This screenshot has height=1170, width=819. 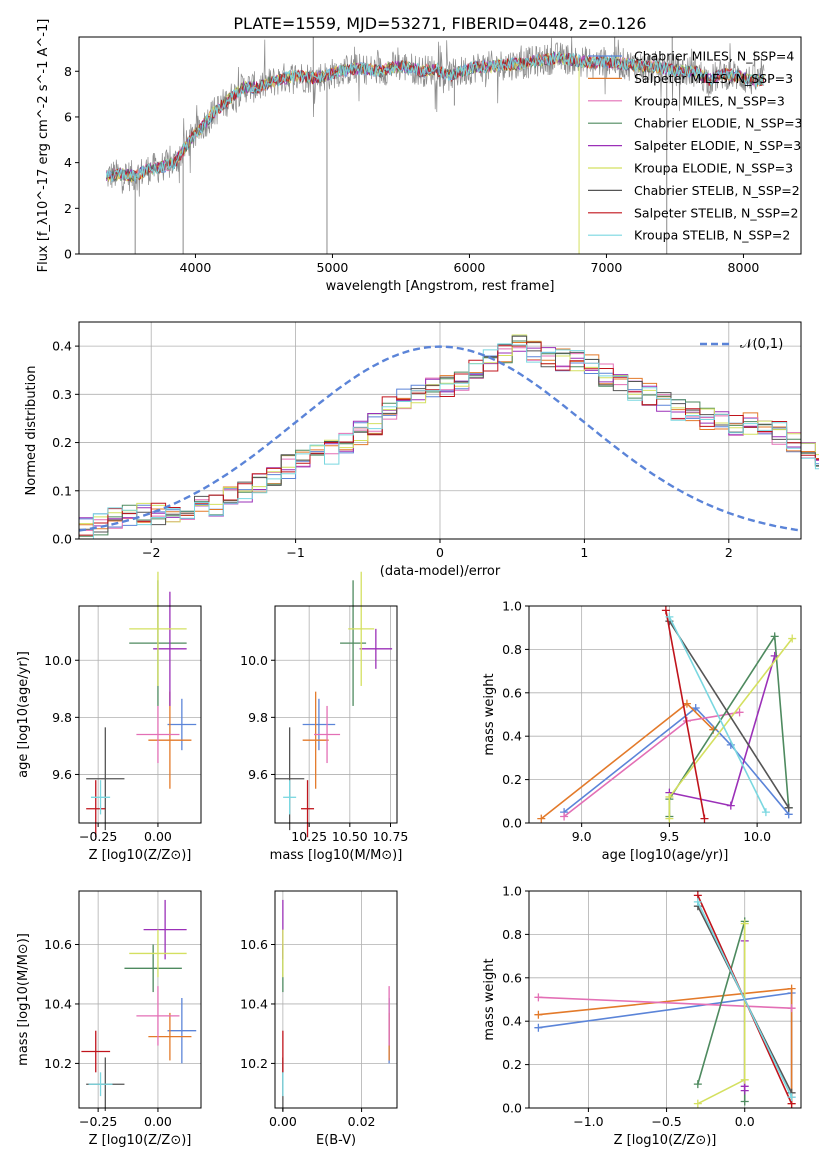 What do you see at coordinates (336, 714) in the screenshot?
I see `age_vs_mass-frame` at bounding box center [336, 714].